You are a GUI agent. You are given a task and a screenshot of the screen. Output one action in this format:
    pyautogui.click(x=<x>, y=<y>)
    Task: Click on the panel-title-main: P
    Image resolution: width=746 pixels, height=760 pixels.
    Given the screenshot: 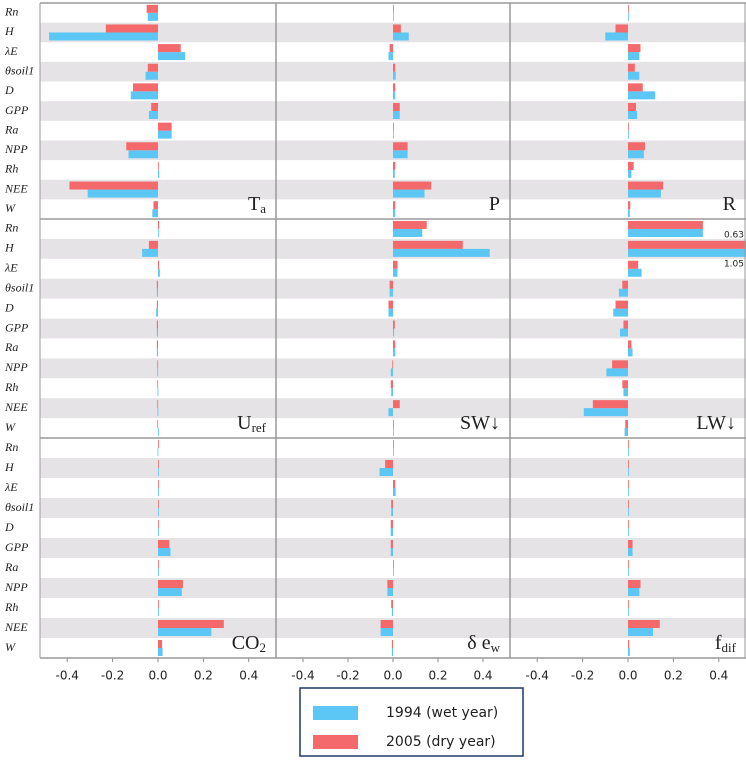 What is the action you would take?
    pyautogui.click(x=494, y=204)
    